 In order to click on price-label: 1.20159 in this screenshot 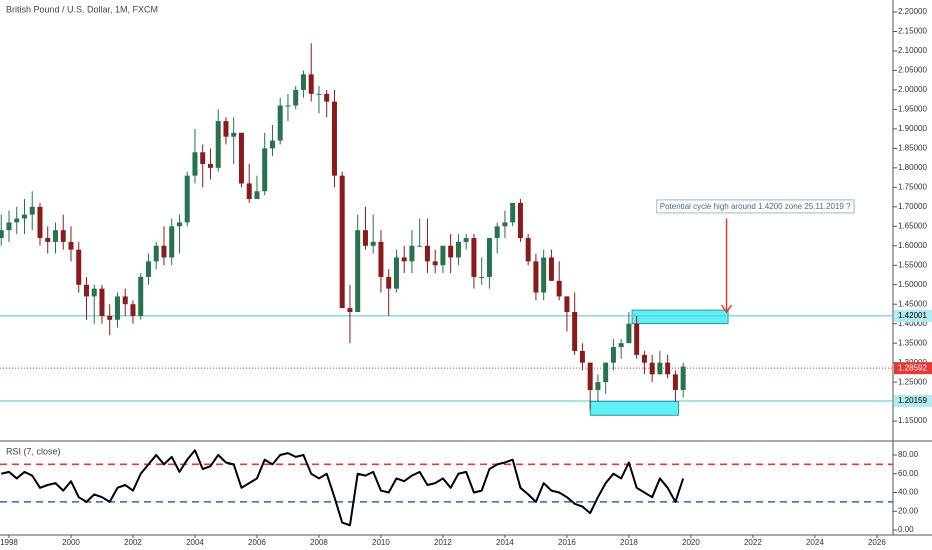, I will do `click(912, 400)`.